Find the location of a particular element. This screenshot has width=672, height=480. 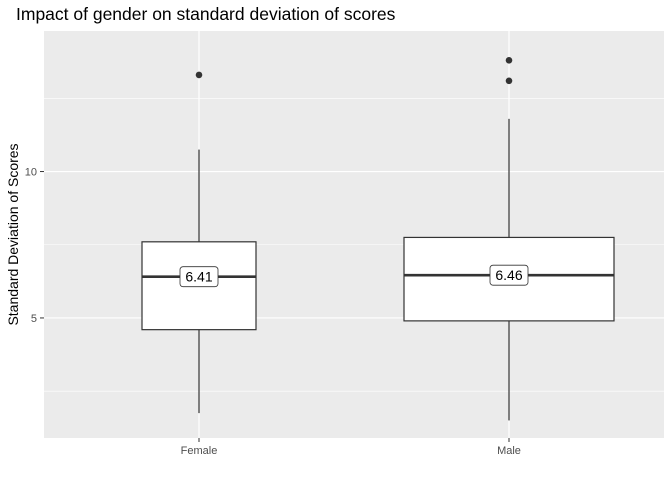

y-tick-label: 10 is located at coordinates (31, 173).